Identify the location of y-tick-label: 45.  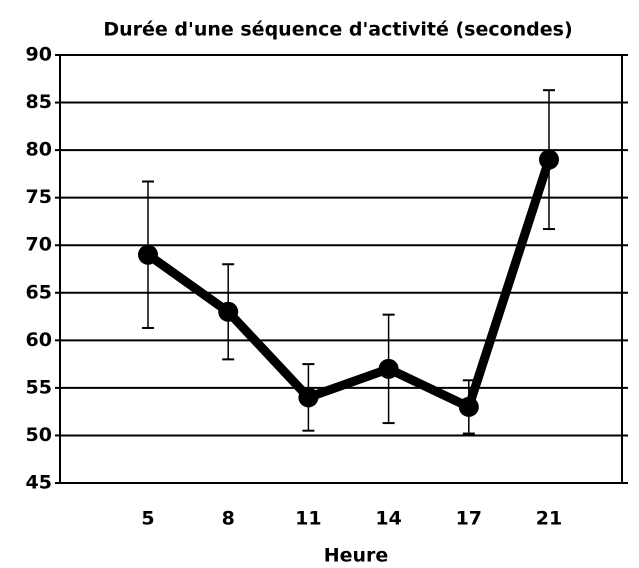
(39, 483).